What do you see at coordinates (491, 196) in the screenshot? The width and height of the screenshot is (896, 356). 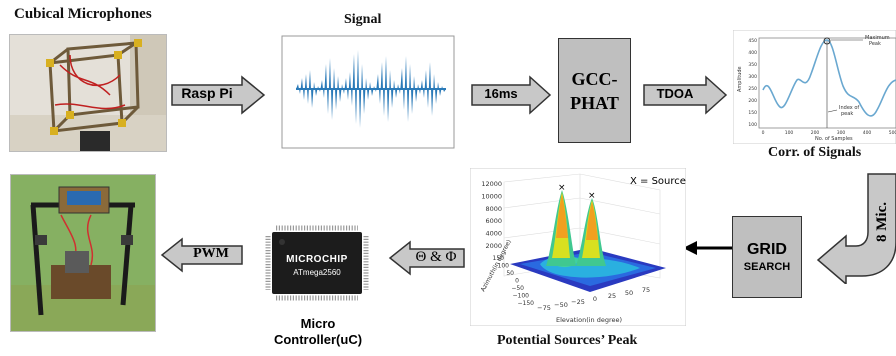 I see `surf-z-tick-1: 10000` at bounding box center [491, 196].